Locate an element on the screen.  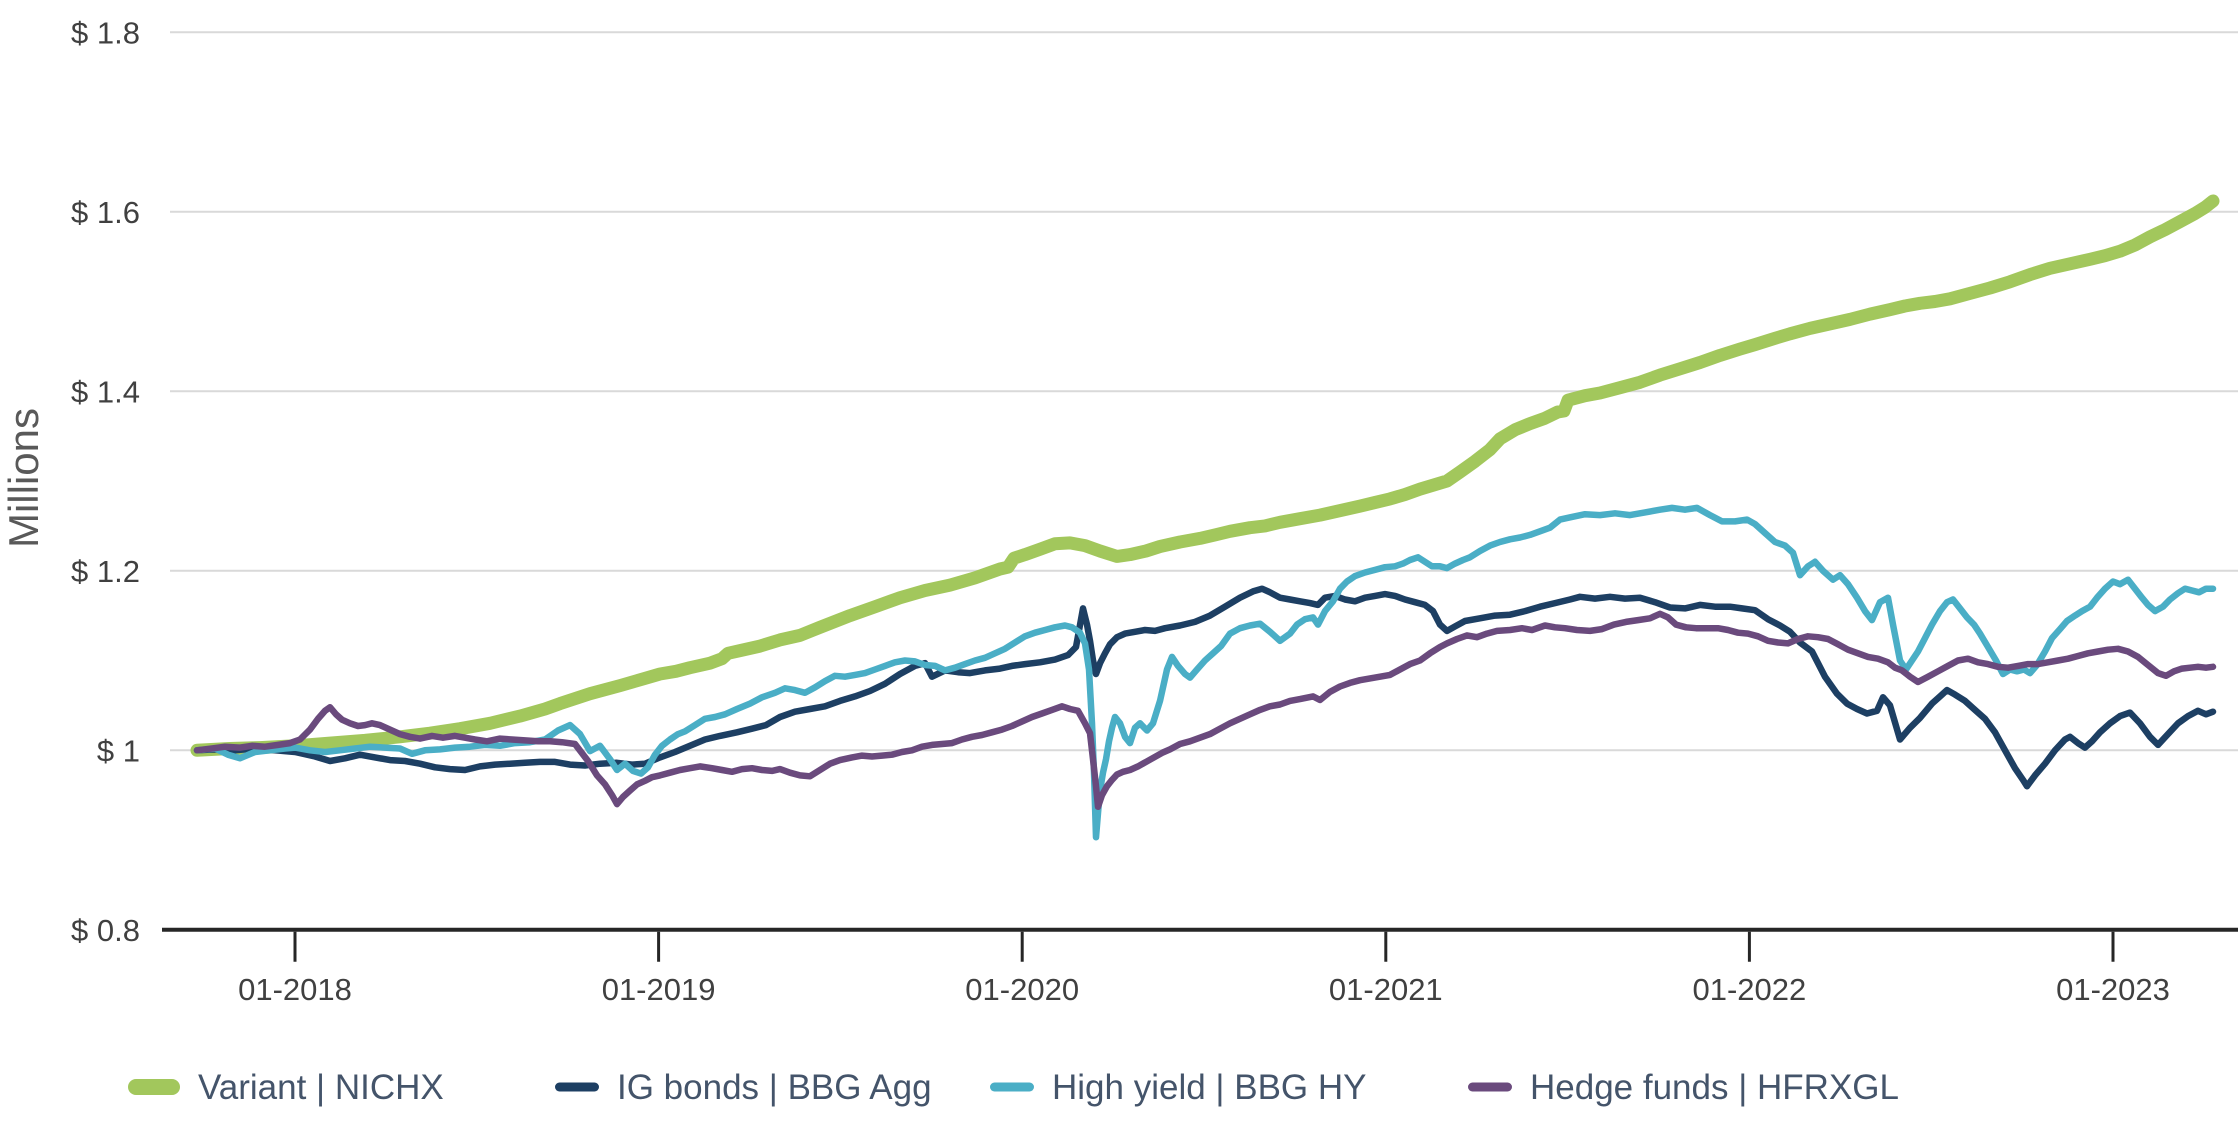
legend-swatch-variant-nichx is located at coordinates (154, 1087).